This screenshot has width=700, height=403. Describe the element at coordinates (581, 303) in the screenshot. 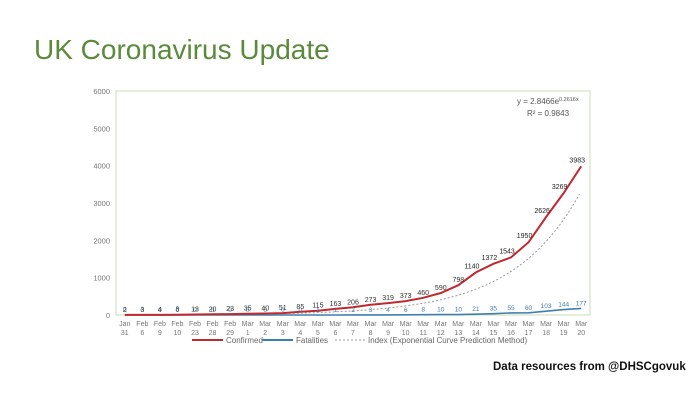

I see `fatalities-data-label: 177` at that location.